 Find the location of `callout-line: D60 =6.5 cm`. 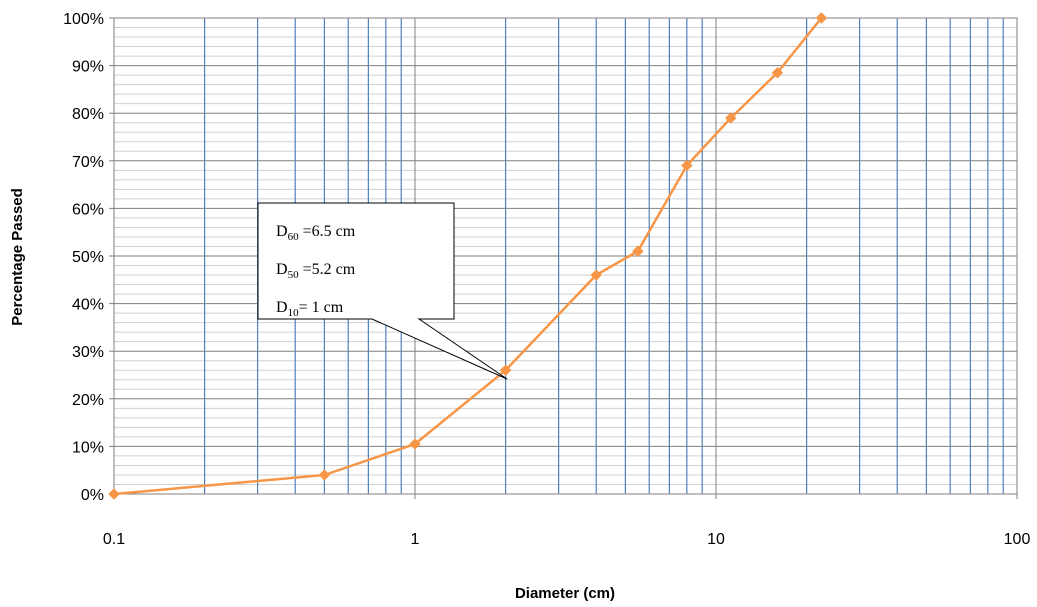

callout-line: D60 =6.5 cm is located at coordinates (316, 233).